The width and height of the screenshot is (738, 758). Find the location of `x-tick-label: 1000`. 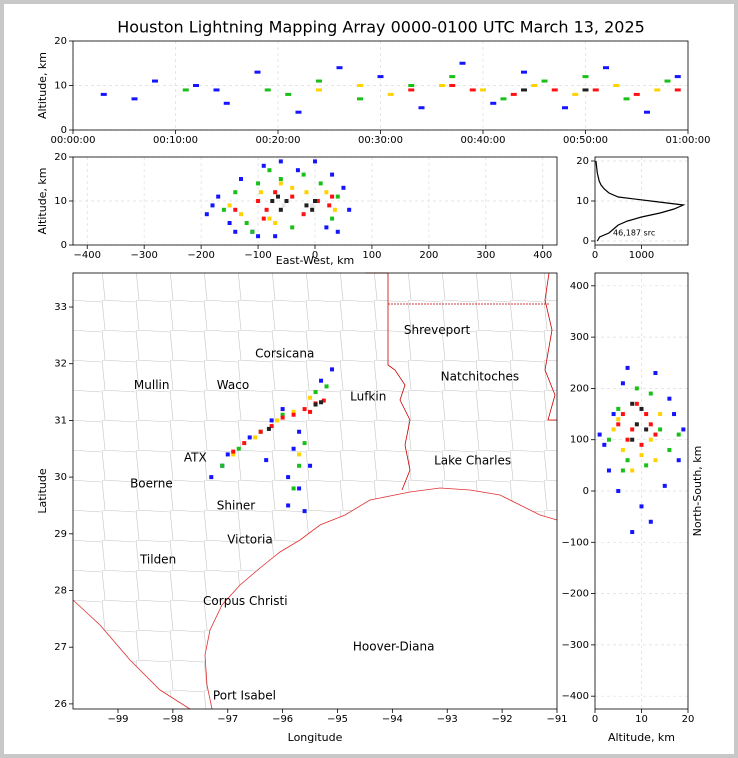

x-tick-label: 1000 is located at coordinates (641, 255).